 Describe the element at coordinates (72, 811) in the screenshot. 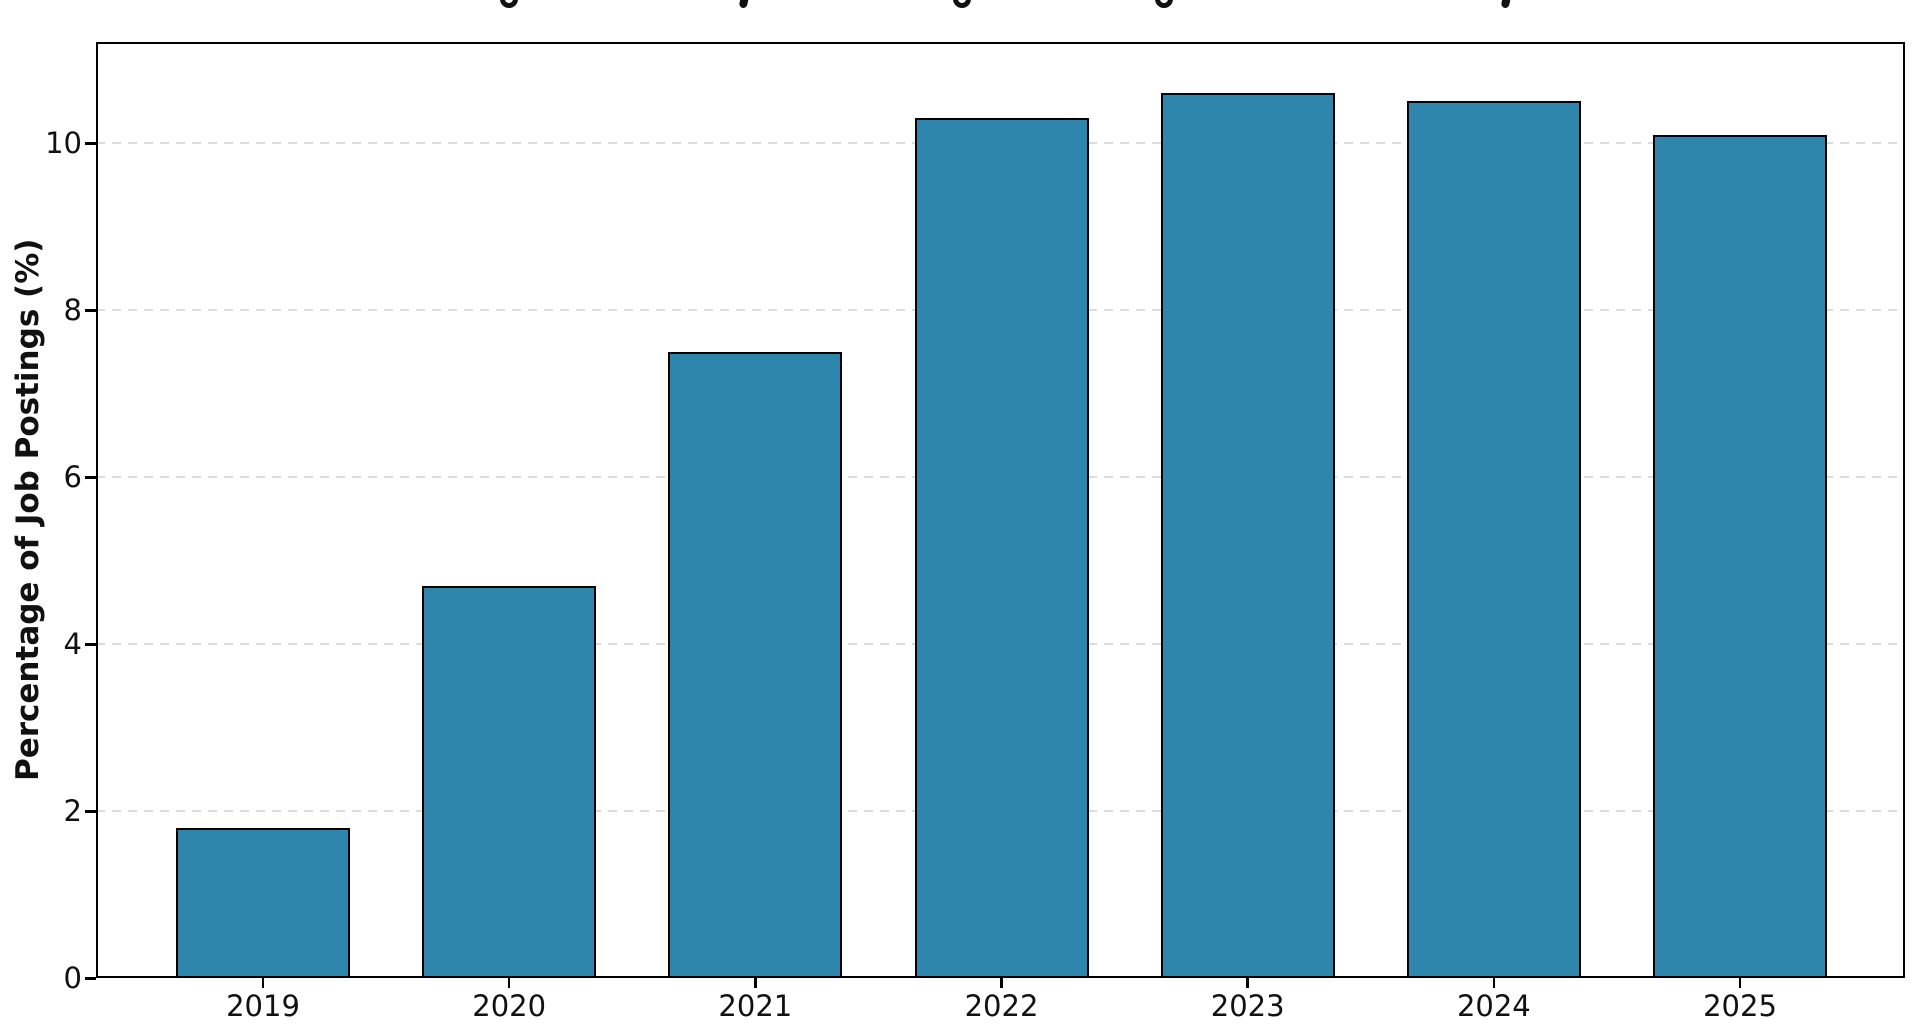

I see `y-tick-label-2: 2` at that location.